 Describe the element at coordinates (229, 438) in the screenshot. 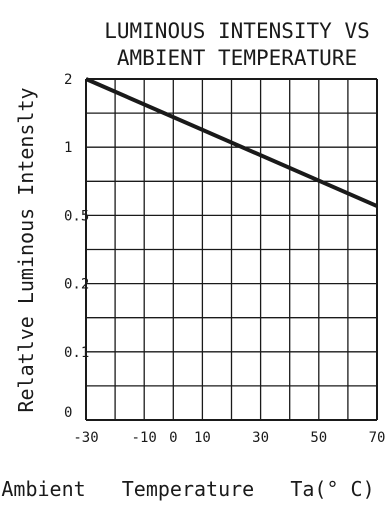

I see `x-tick-labels: -30 -10 0 10 30 50 70` at that location.